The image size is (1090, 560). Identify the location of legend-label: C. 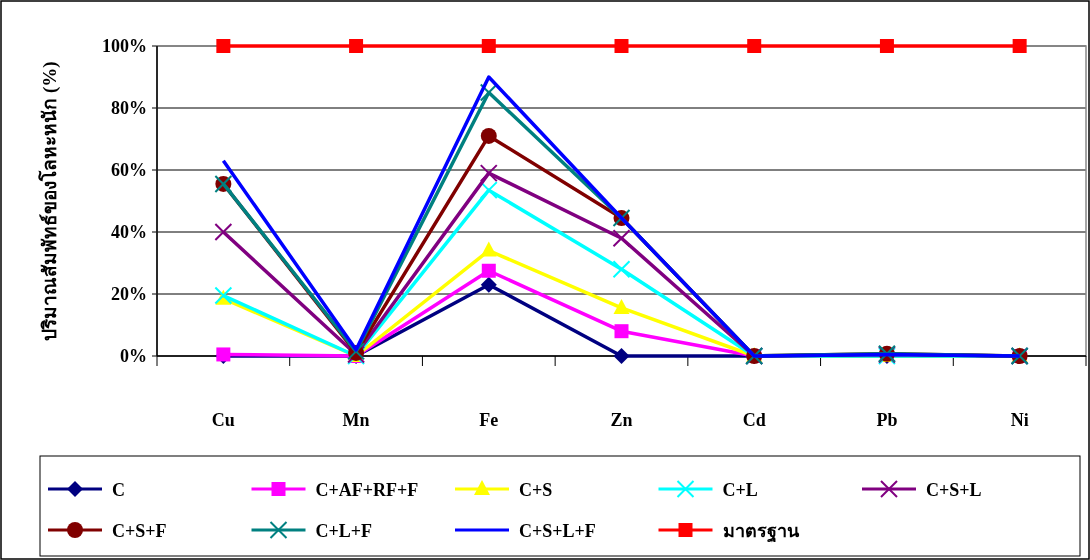
(118, 490).